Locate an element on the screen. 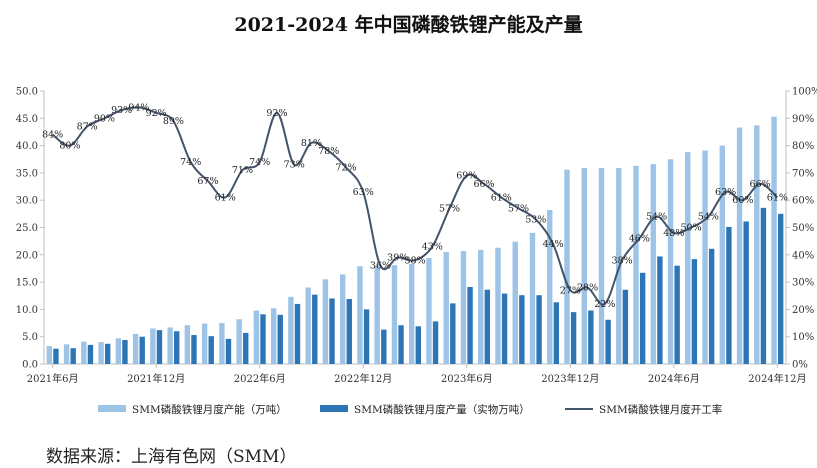 Image resolution: width=817 pixels, height=468 pixels. utilization-point-label: 39% is located at coordinates (397, 258).